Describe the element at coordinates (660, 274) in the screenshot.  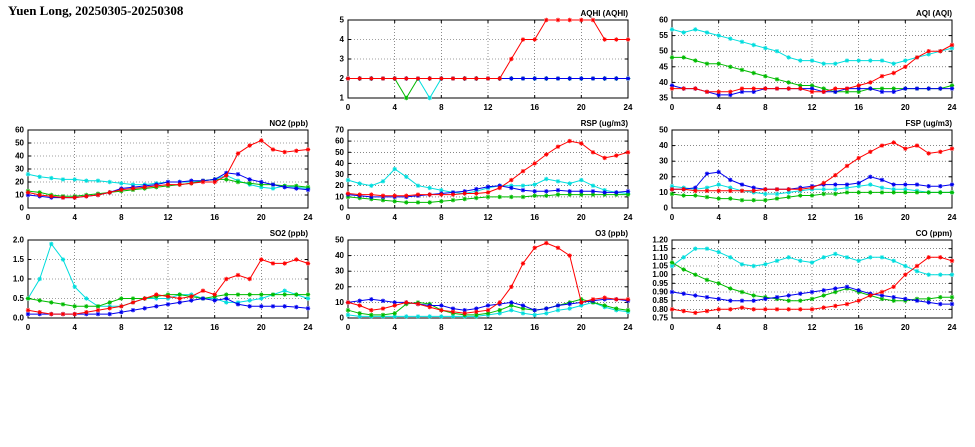
I see `svg-text: 1.00` at that location.